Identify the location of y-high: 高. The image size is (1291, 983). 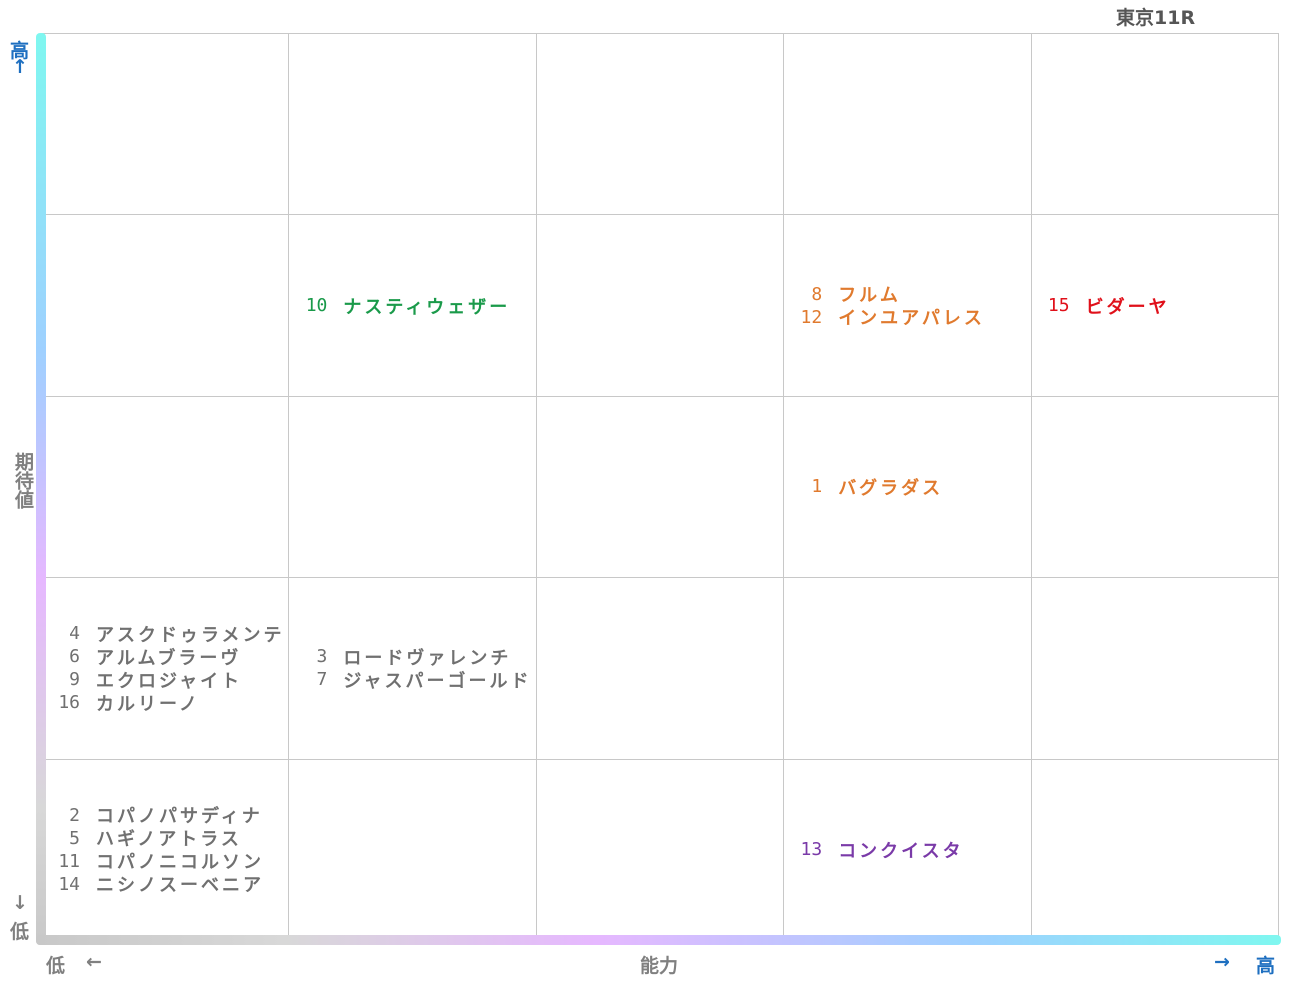
(20, 51).